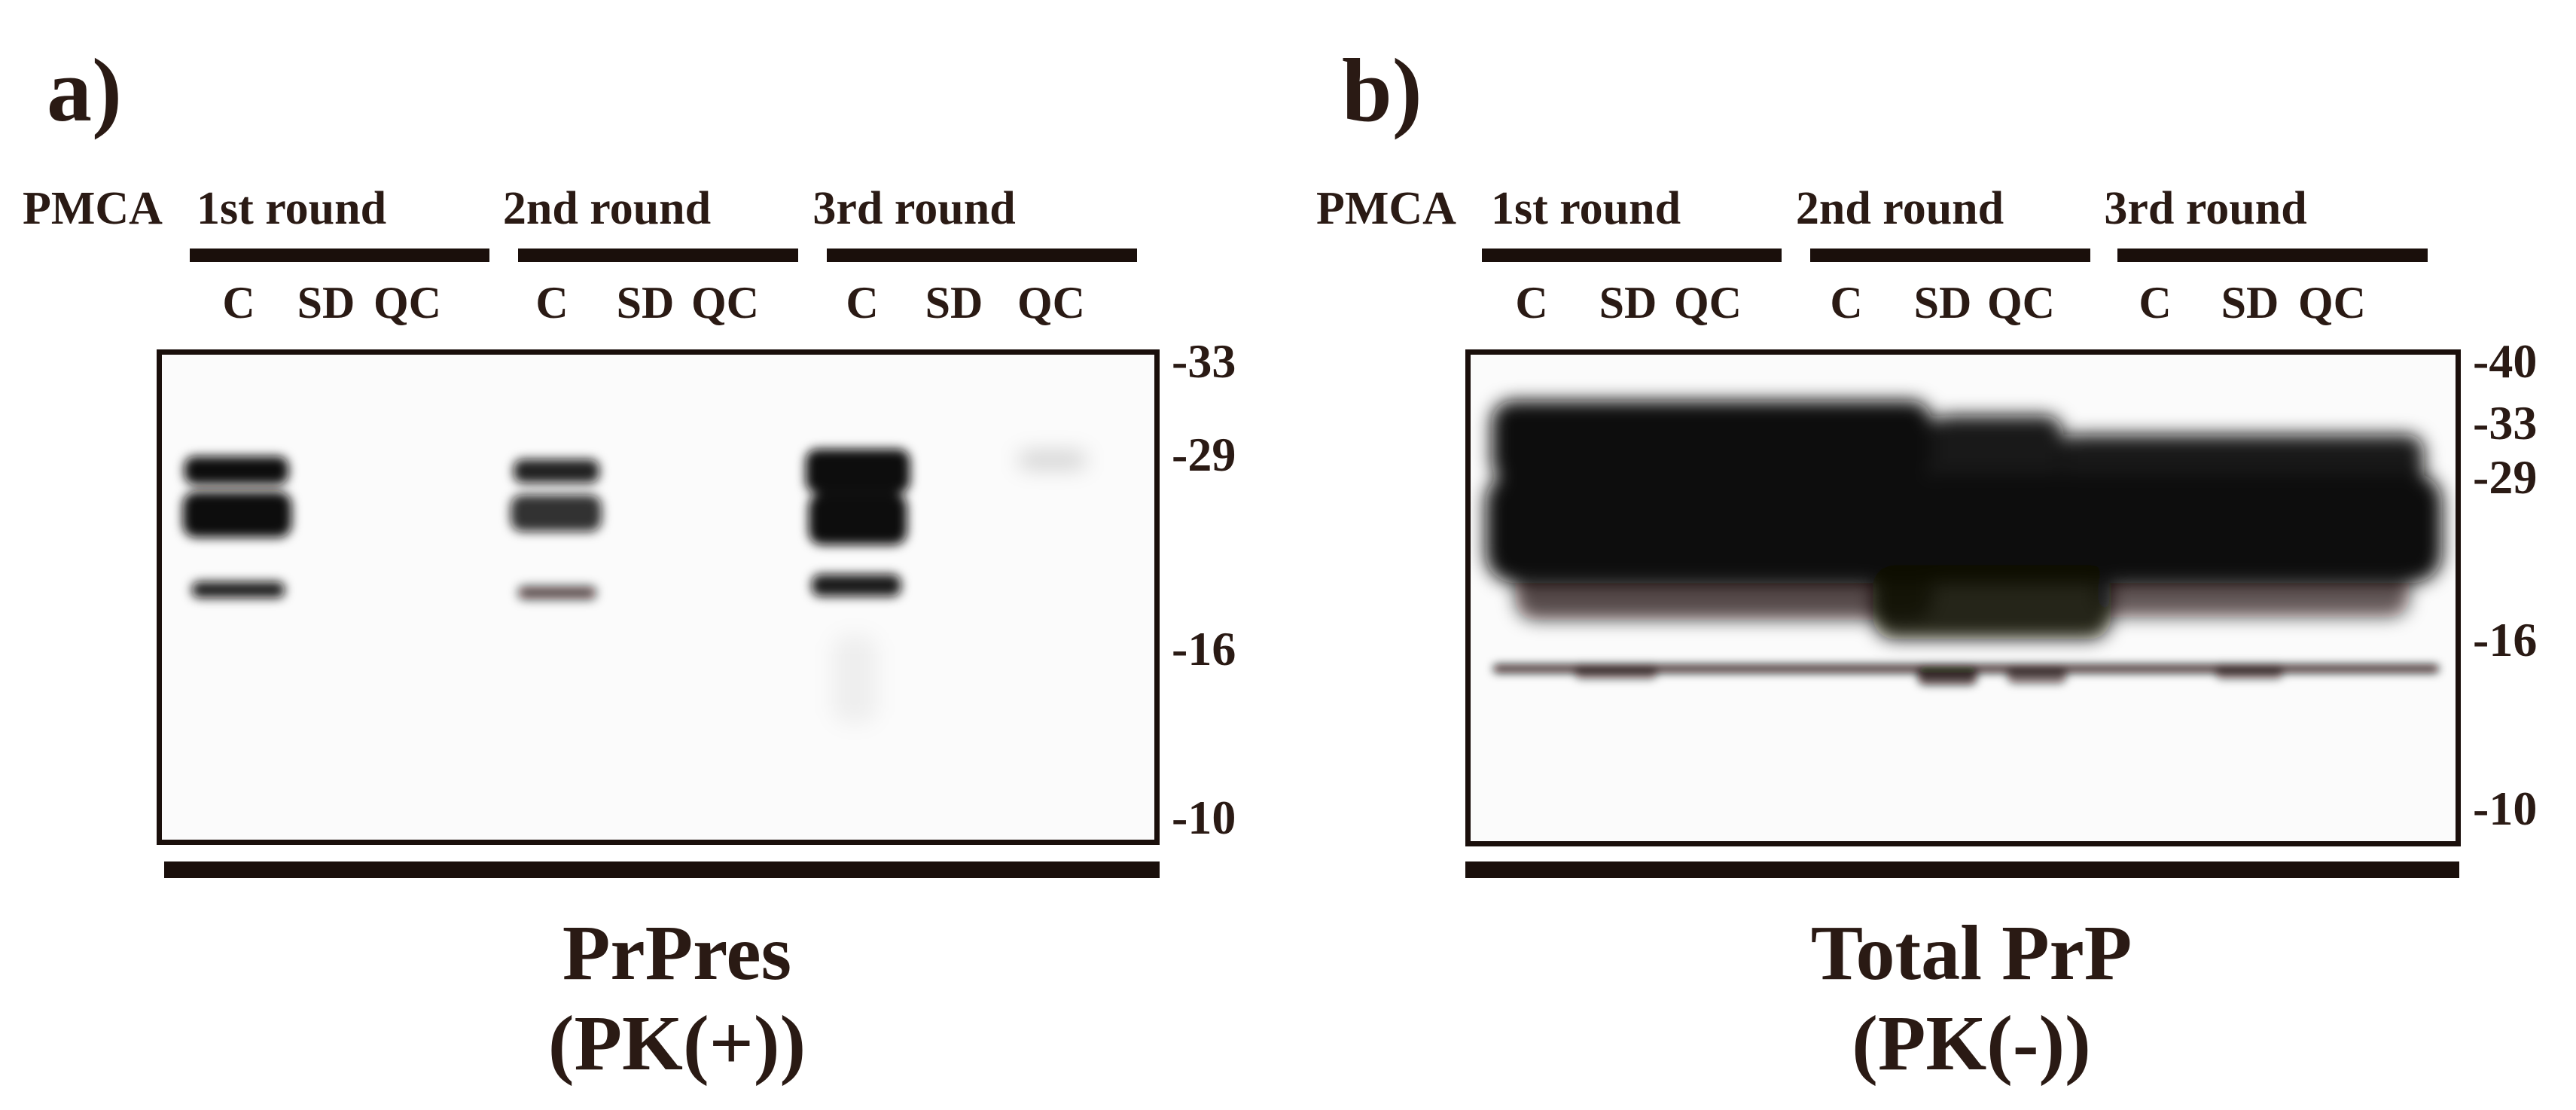 The image size is (2576, 1110). What do you see at coordinates (914, 208) in the screenshot?
I see `panel-a-round-3-label: 3rd round` at bounding box center [914, 208].